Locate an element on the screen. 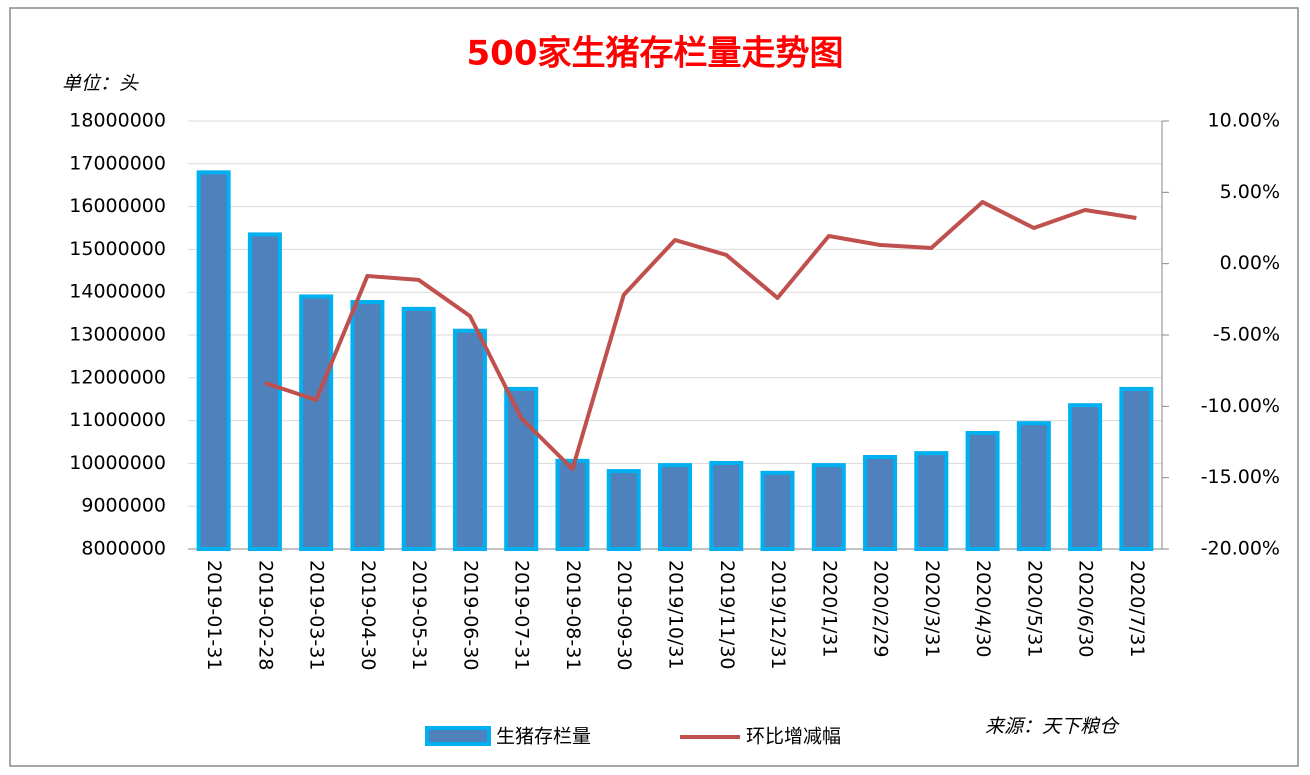 The height and width of the screenshot is (775, 1310). y-tick-label: 9000000 is located at coordinates (123, 506).